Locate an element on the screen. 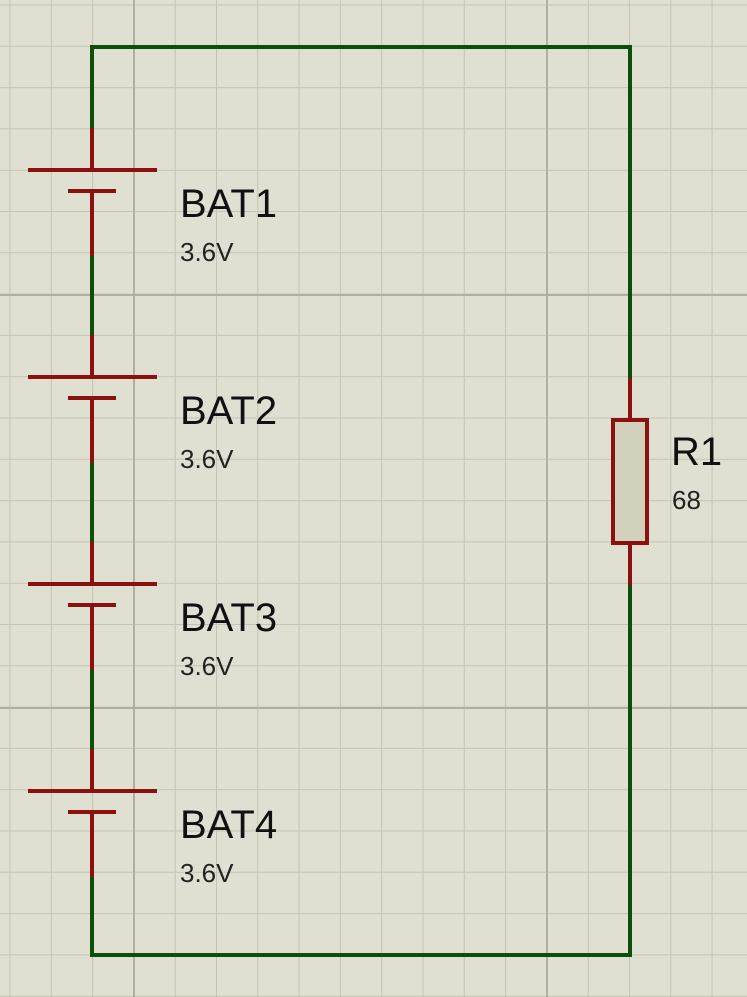 The image size is (747, 997). battery: BAT2 3.6V is located at coordinates (152, 438).